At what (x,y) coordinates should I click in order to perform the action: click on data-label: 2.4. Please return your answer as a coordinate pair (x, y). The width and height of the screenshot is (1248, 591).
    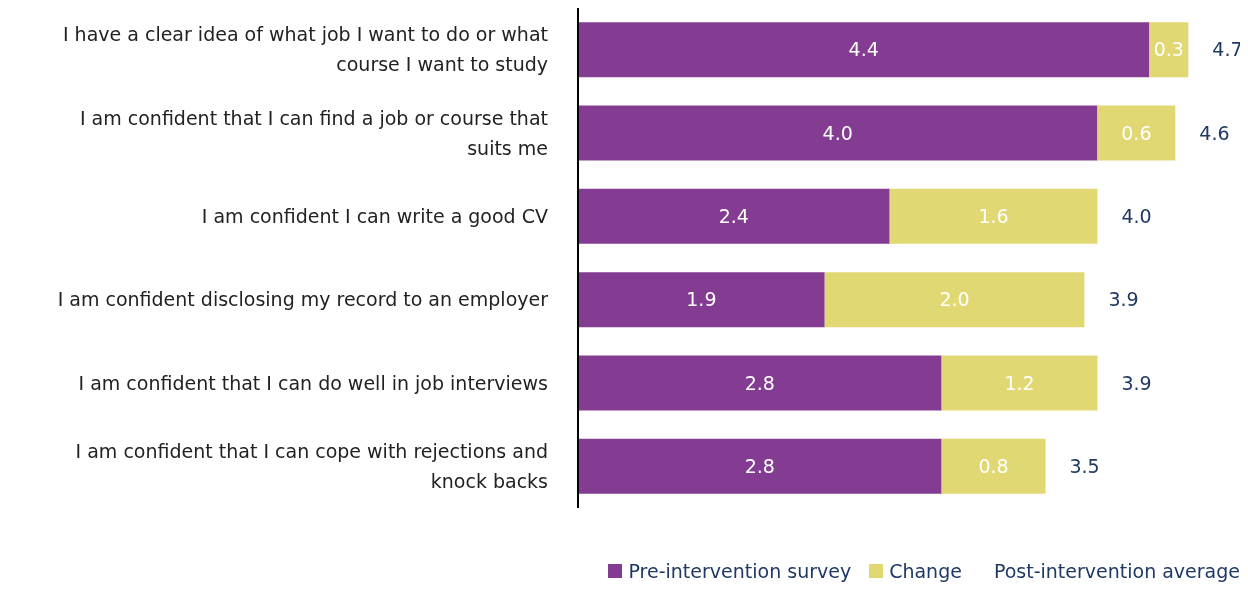
    Looking at the image, I should click on (733, 215).